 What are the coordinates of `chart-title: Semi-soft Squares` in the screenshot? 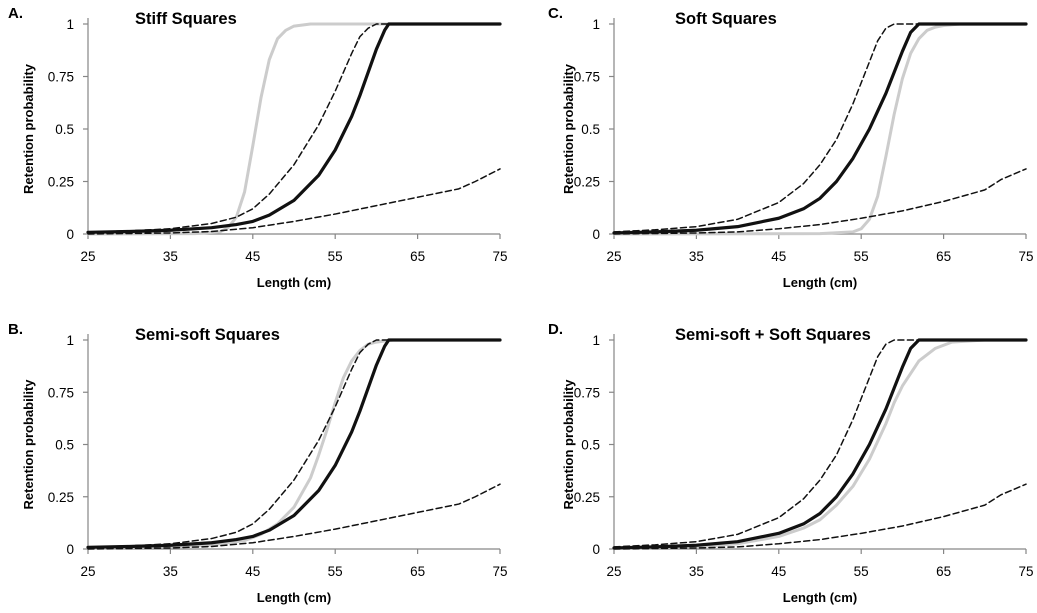 It's located at (207, 335).